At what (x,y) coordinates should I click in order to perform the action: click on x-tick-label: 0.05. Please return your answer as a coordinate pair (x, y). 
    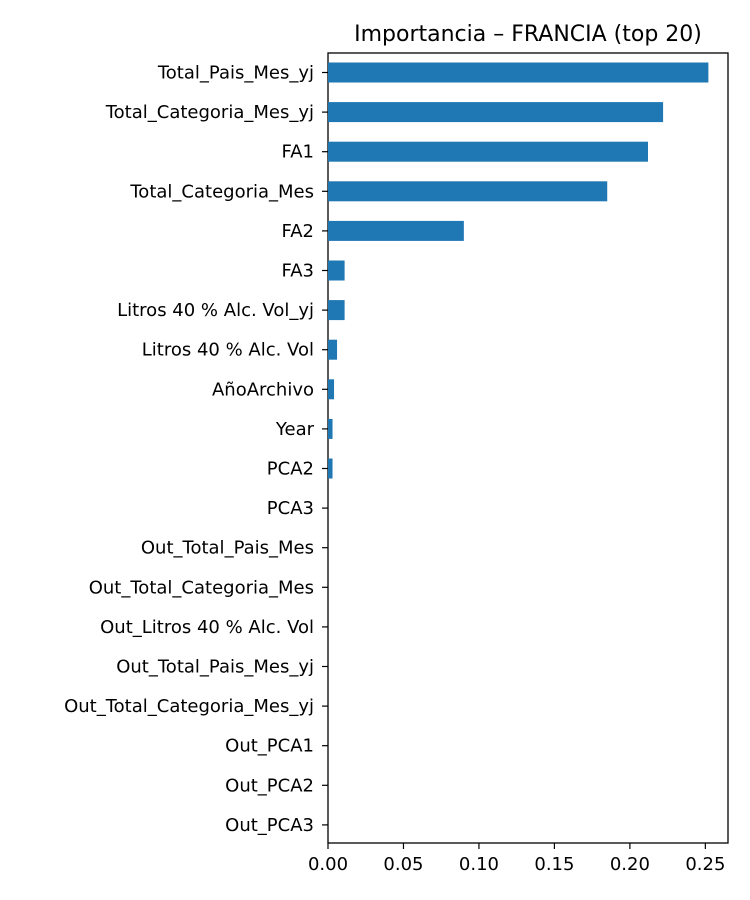
    Looking at the image, I should click on (403, 864).